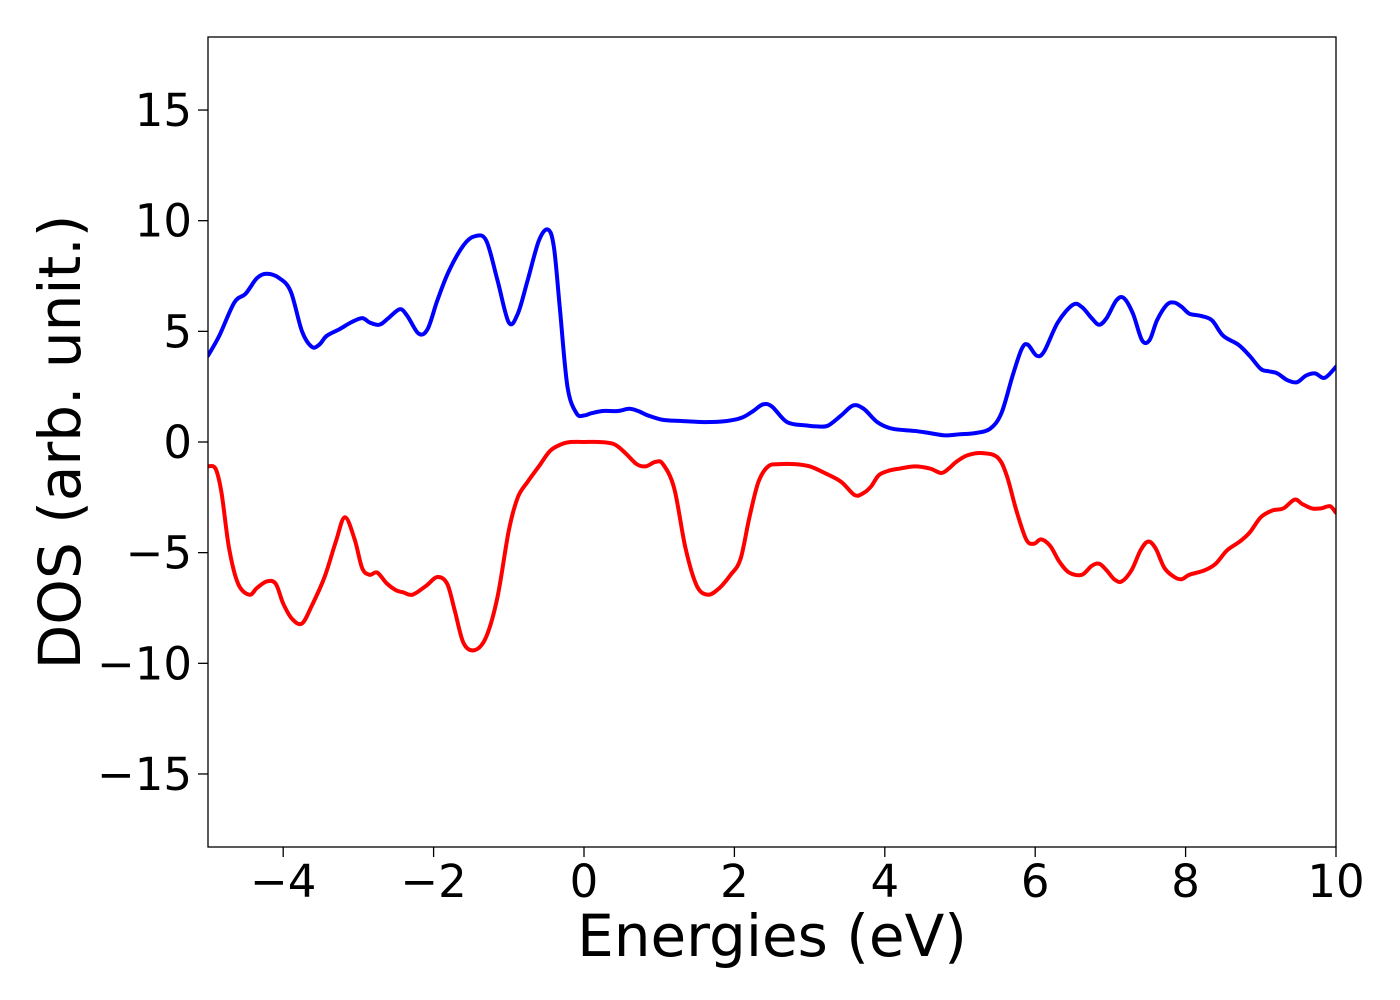 This screenshot has height=1000, width=1400. I want to click on y-tick-label: 10, so click(163, 221).